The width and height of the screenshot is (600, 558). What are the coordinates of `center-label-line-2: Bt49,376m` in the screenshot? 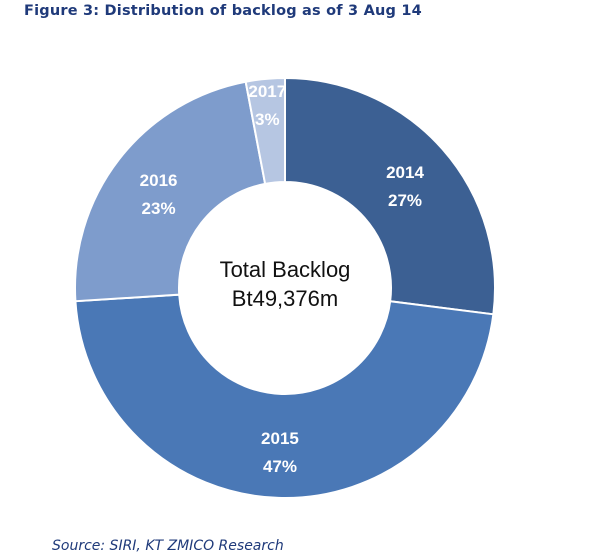 It's located at (285, 298).